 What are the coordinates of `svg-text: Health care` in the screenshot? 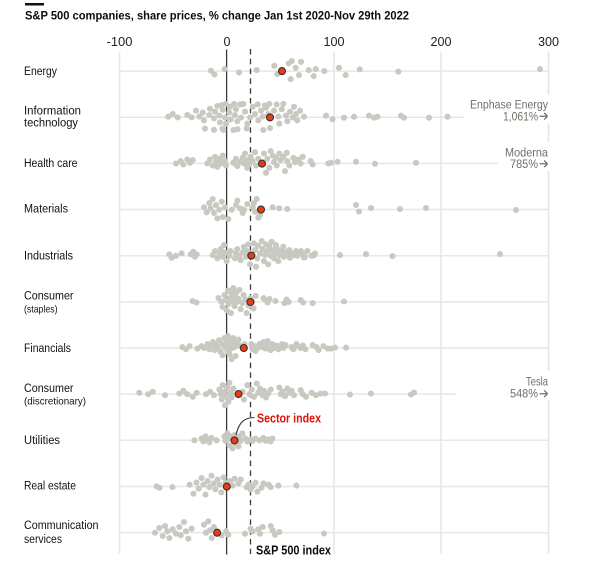 It's located at (51, 163).